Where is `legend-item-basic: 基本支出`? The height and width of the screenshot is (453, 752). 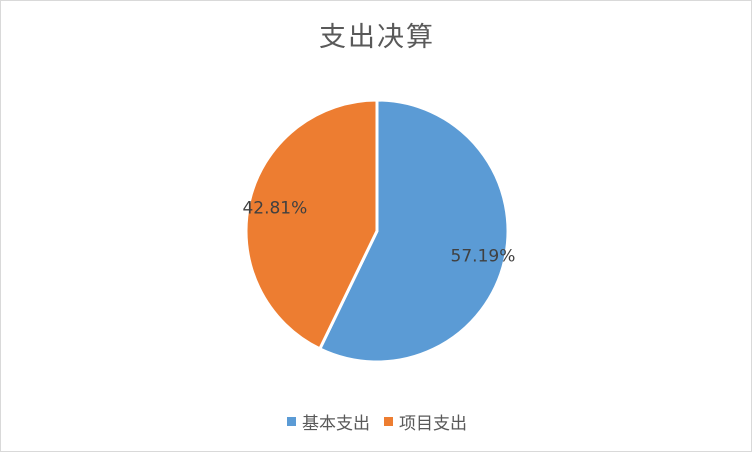
legend-item-basic: 基本支出 is located at coordinates (328, 421).